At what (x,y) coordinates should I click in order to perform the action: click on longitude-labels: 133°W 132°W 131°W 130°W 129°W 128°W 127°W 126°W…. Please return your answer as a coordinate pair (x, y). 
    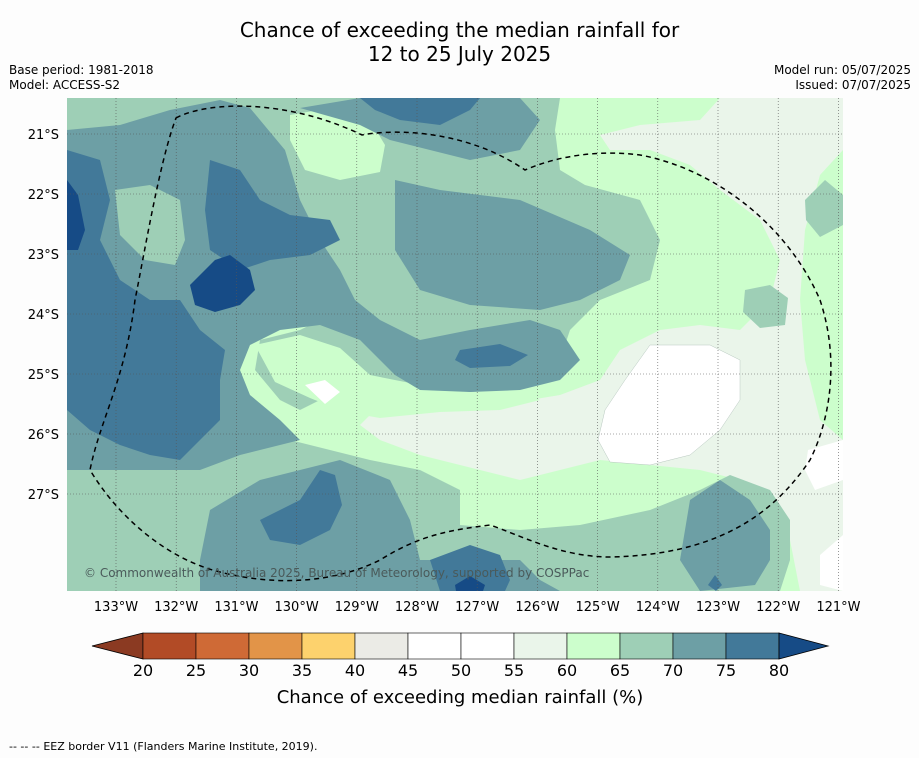
    Looking at the image, I should click on (477, 607).